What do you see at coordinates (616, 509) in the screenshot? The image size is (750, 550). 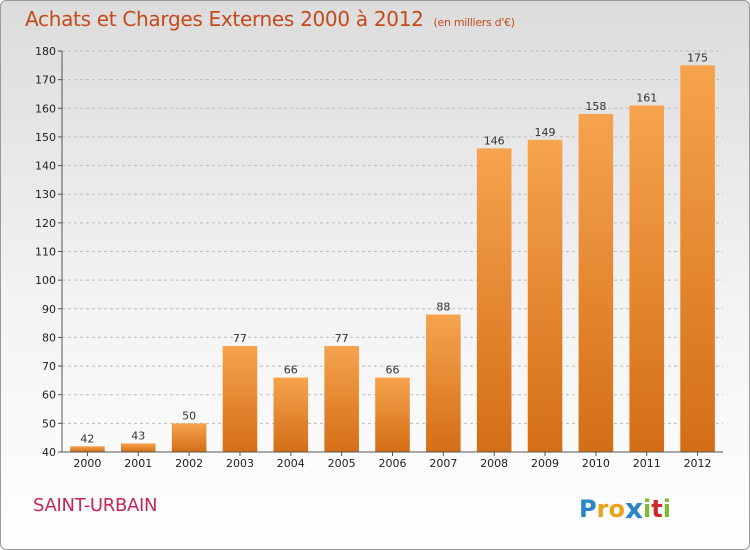 I see `logo-letter: o` at bounding box center [616, 509].